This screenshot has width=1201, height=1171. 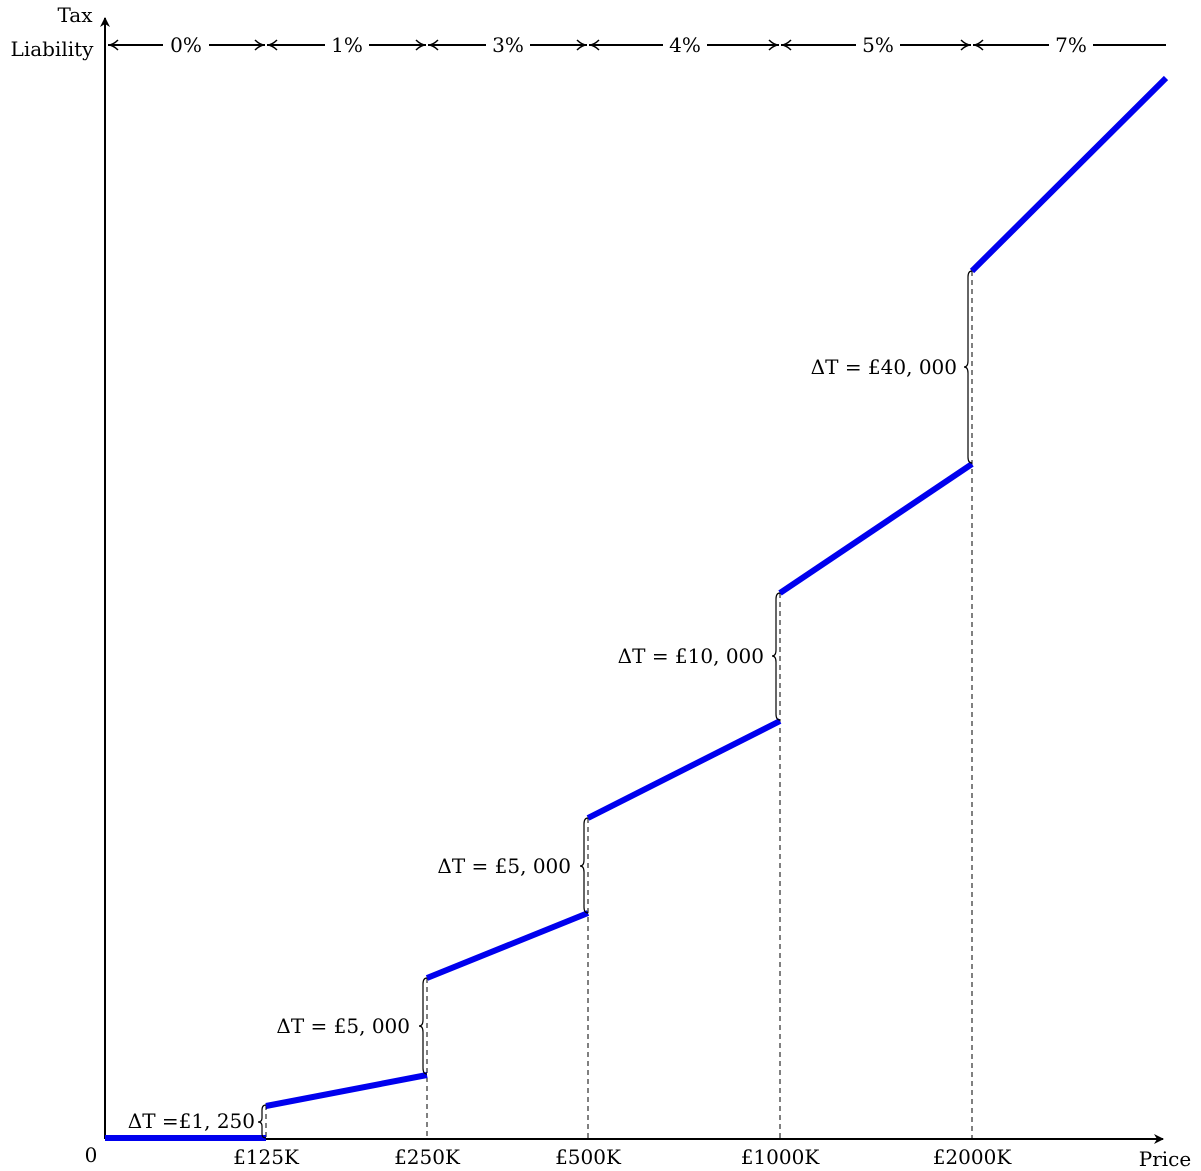 I want to click on tick-label-500k: £500K, so click(x=588, y=1157).